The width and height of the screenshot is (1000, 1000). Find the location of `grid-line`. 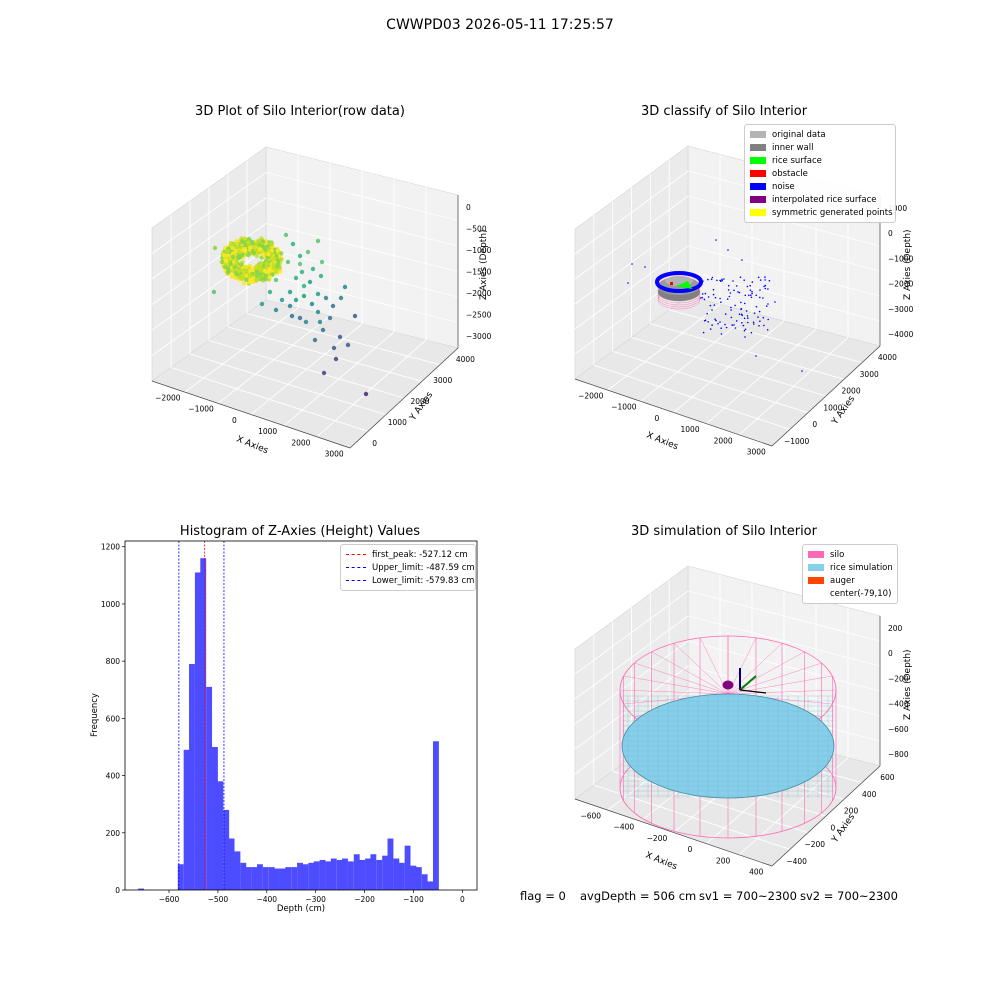

grid-line is located at coordinates (631, 732).